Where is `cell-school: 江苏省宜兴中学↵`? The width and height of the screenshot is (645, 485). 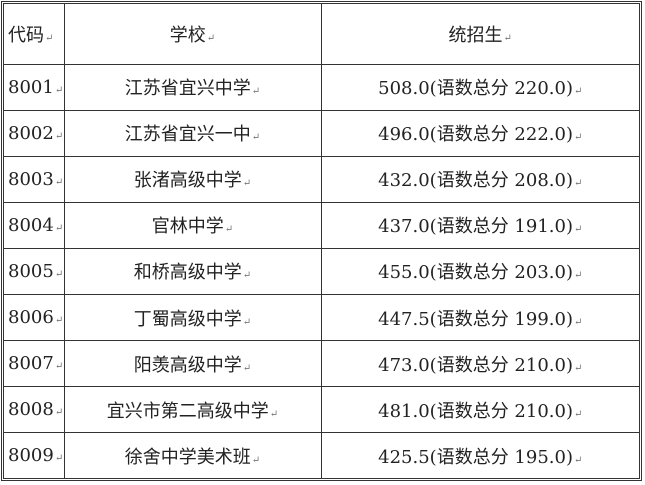
cell-school: 江苏省宜兴中学↵ is located at coordinates (192, 87).